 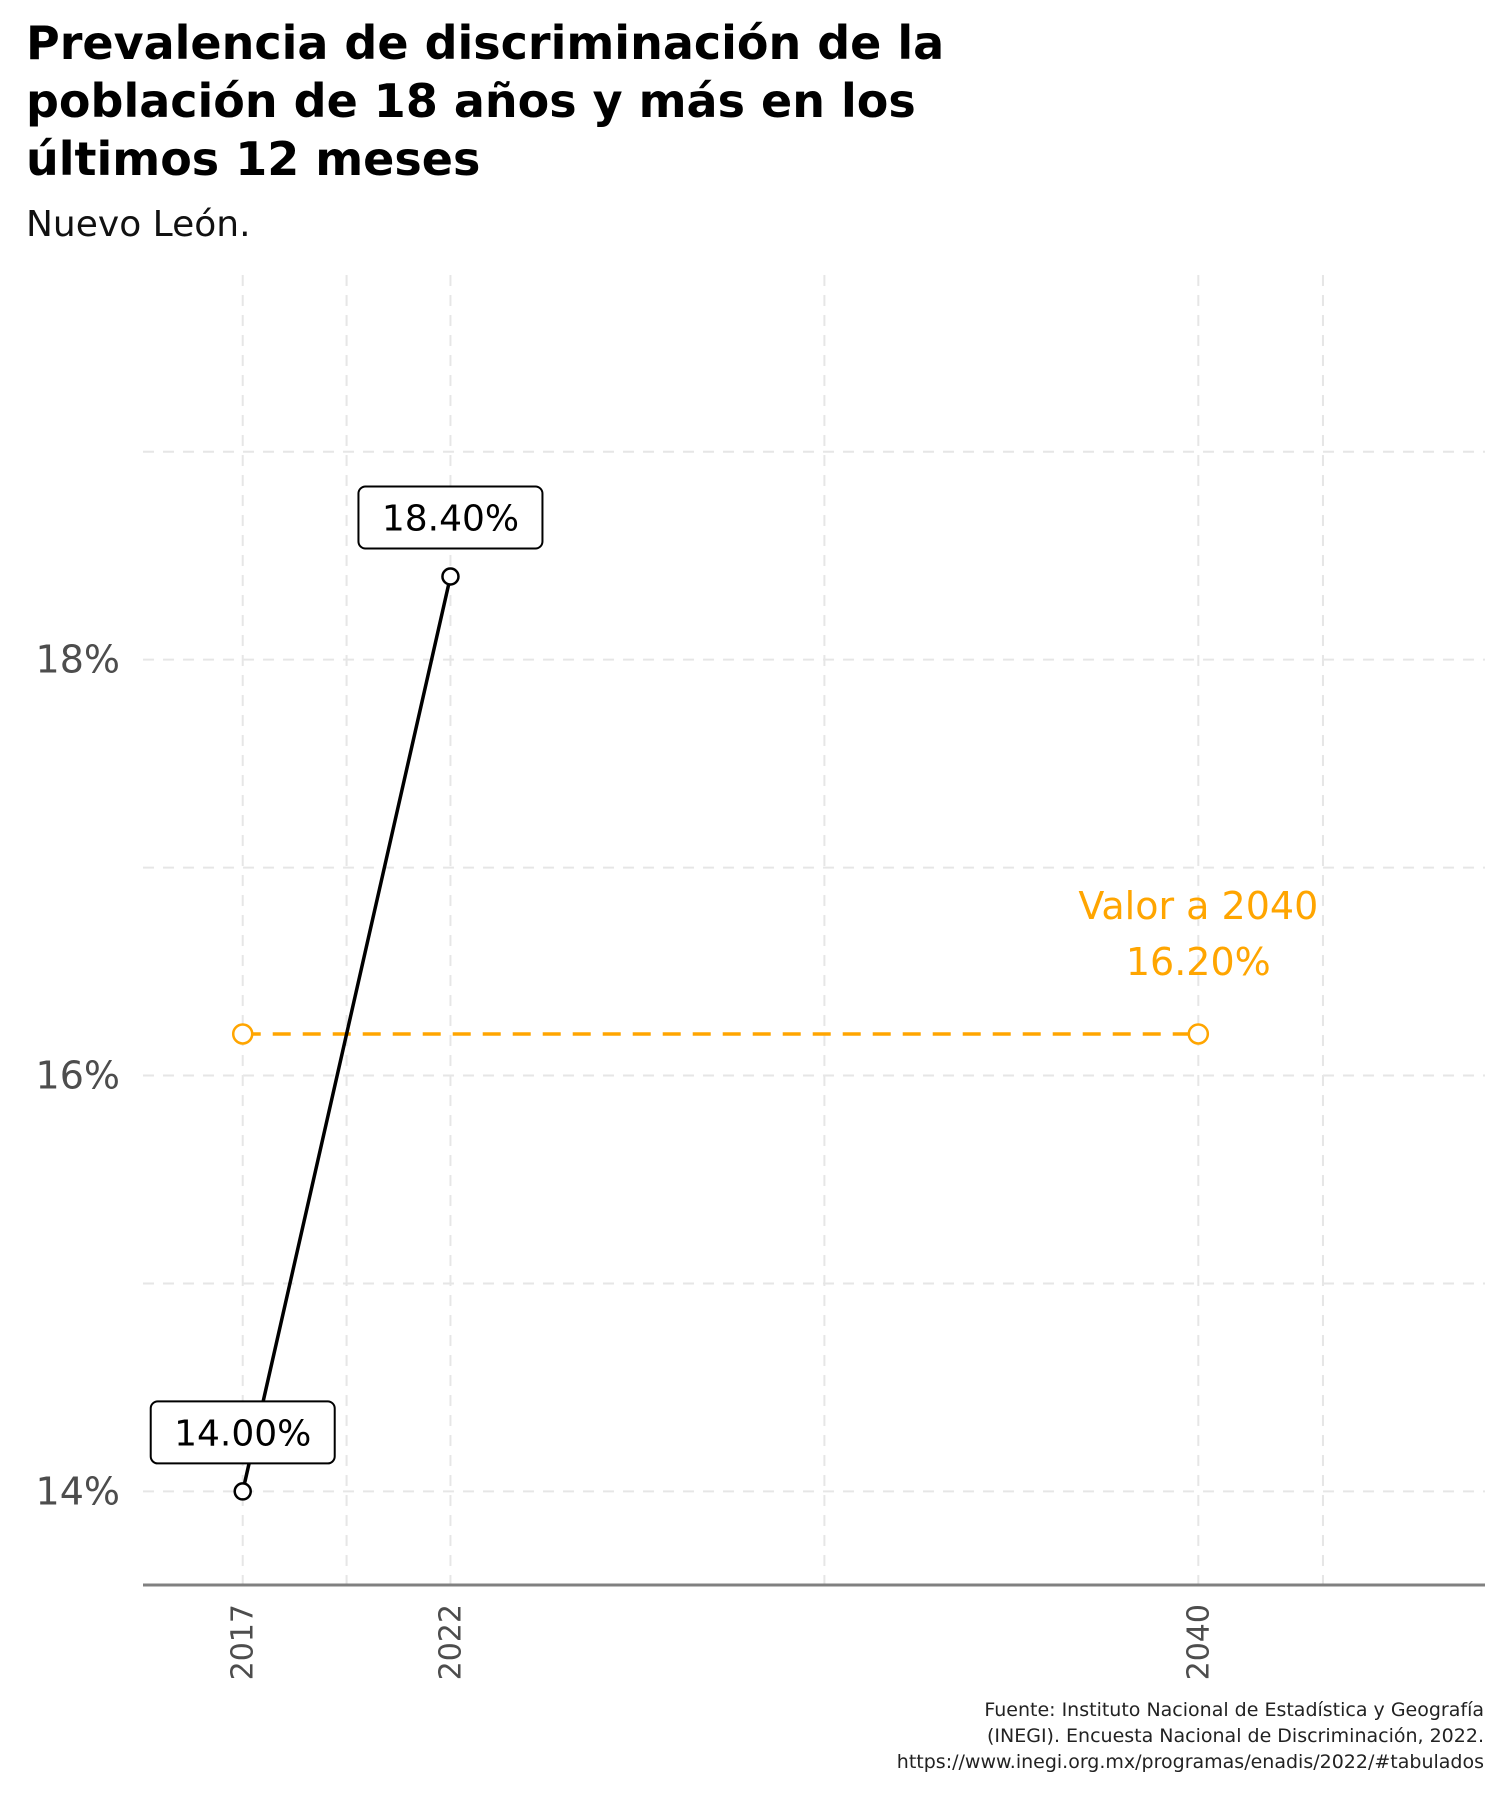 I want to click on target-label: Valor a 2040, so click(x=1198, y=906).